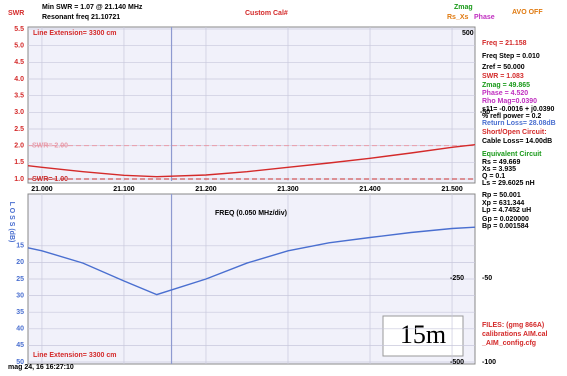 The width and height of the screenshot is (567, 376). I want to click on ref-line-label: SWR= 2.00, so click(50, 146).